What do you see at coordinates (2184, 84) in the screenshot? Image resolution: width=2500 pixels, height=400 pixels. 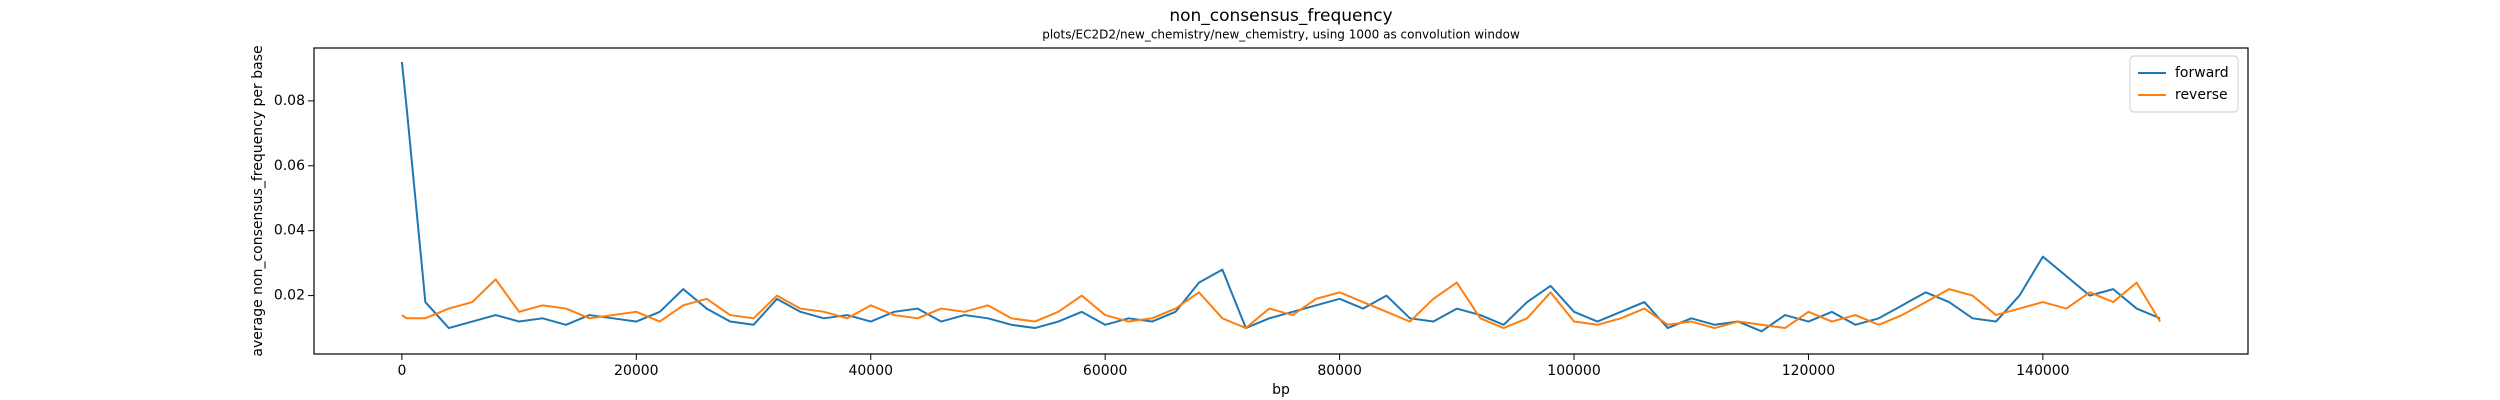 I see `legend-box` at bounding box center [2184, 84].